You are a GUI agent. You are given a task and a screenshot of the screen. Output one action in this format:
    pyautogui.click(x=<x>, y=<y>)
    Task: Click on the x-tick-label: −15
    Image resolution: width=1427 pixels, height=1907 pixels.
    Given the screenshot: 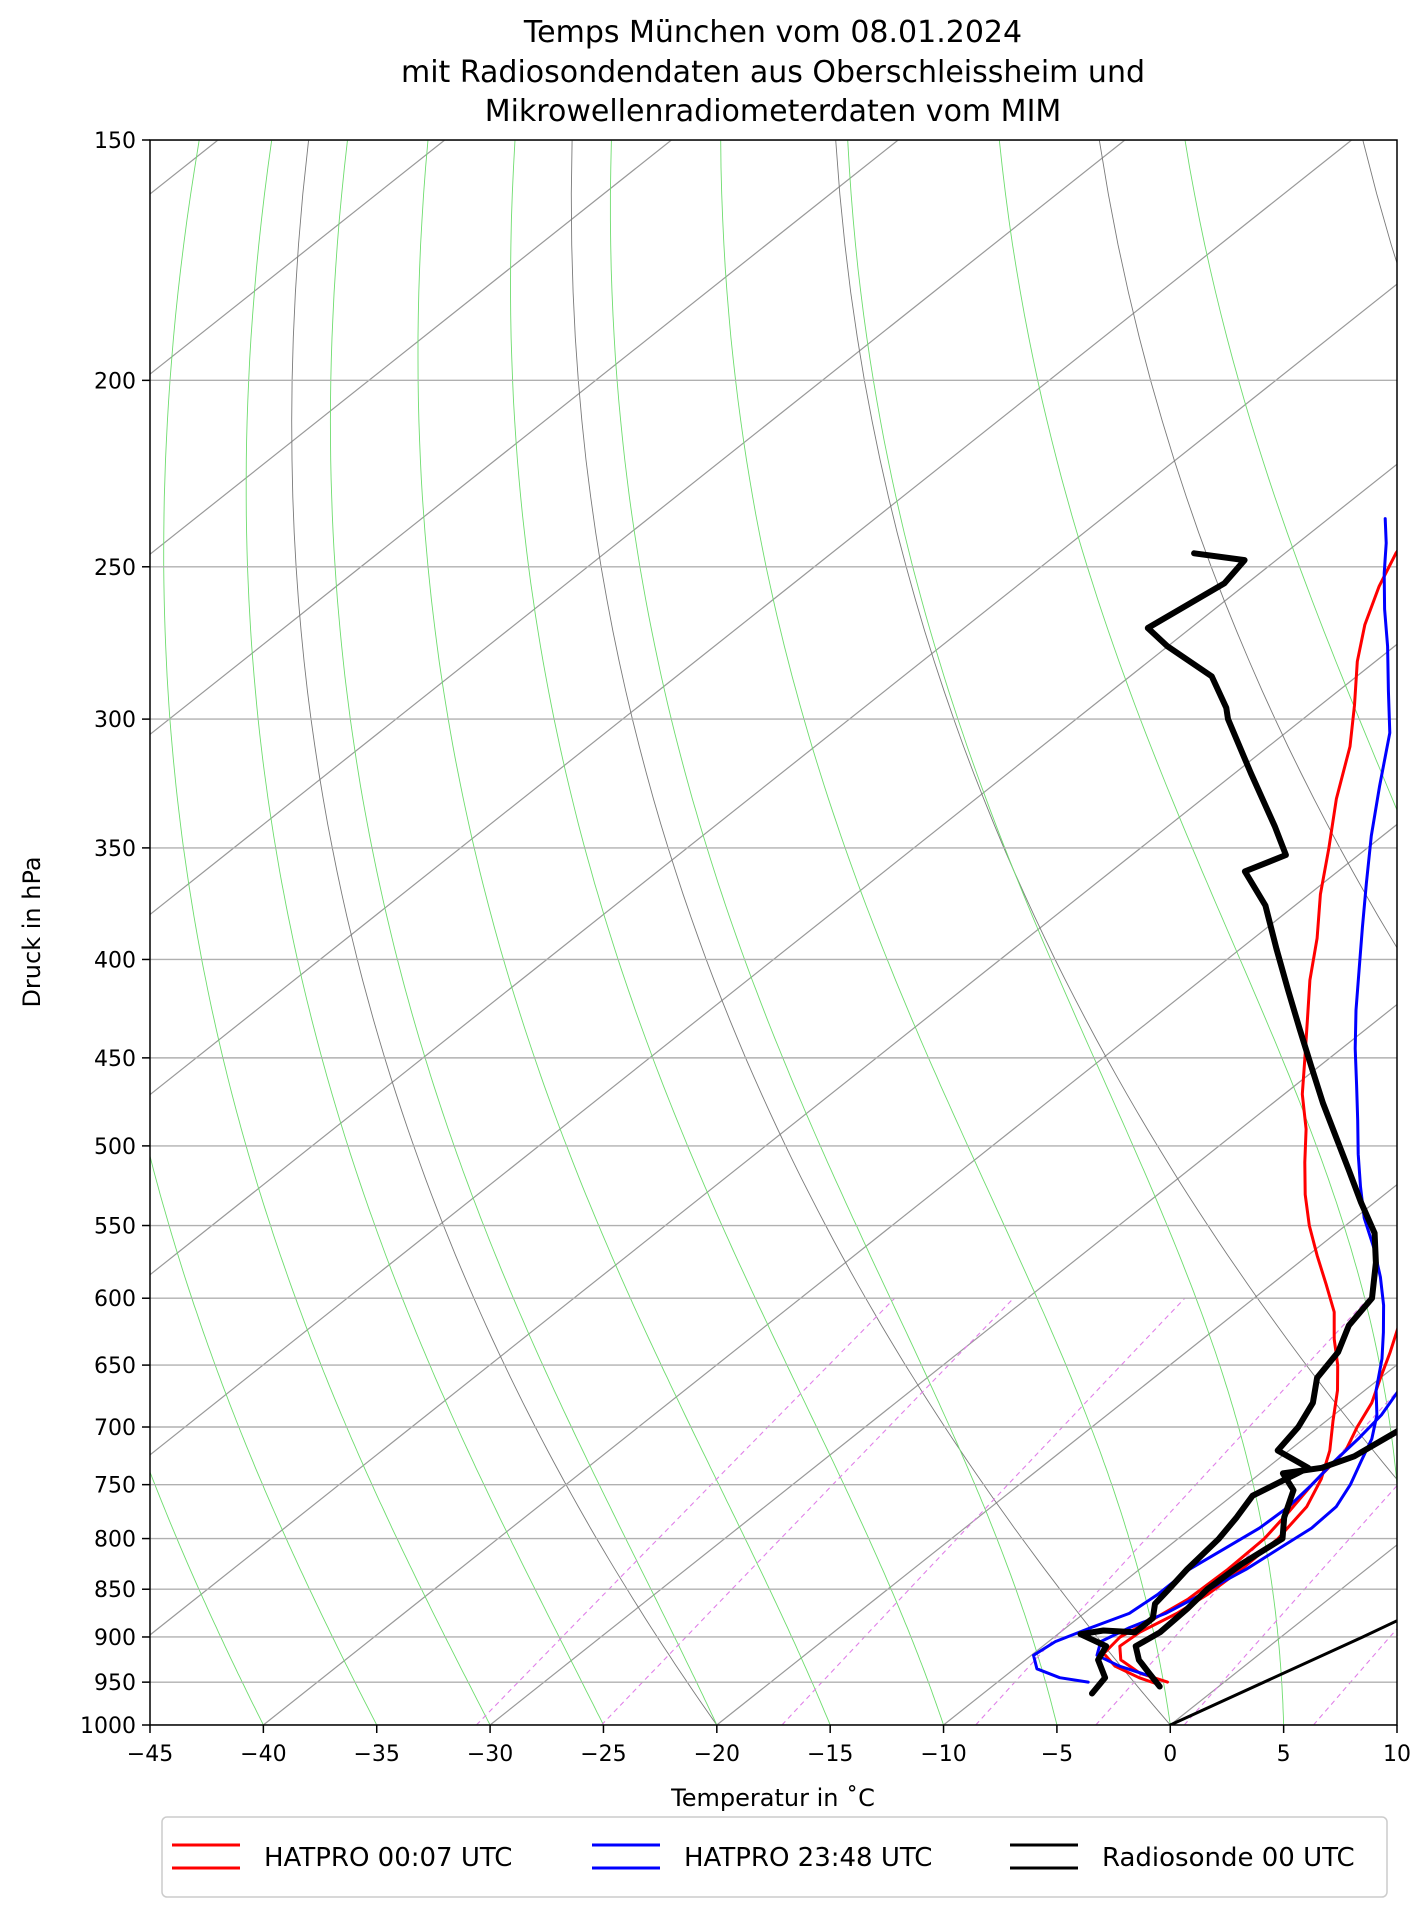 What is the action you would take?
    pyautogui.click(x=830, y=1754)
    